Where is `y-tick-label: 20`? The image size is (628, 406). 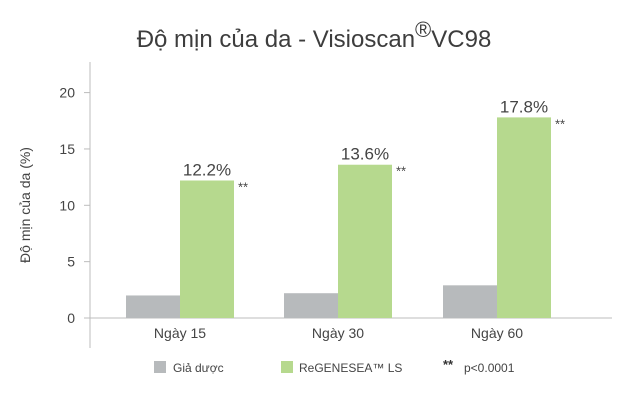 y-tick-label: 20 is located at coordinates (67, 93).